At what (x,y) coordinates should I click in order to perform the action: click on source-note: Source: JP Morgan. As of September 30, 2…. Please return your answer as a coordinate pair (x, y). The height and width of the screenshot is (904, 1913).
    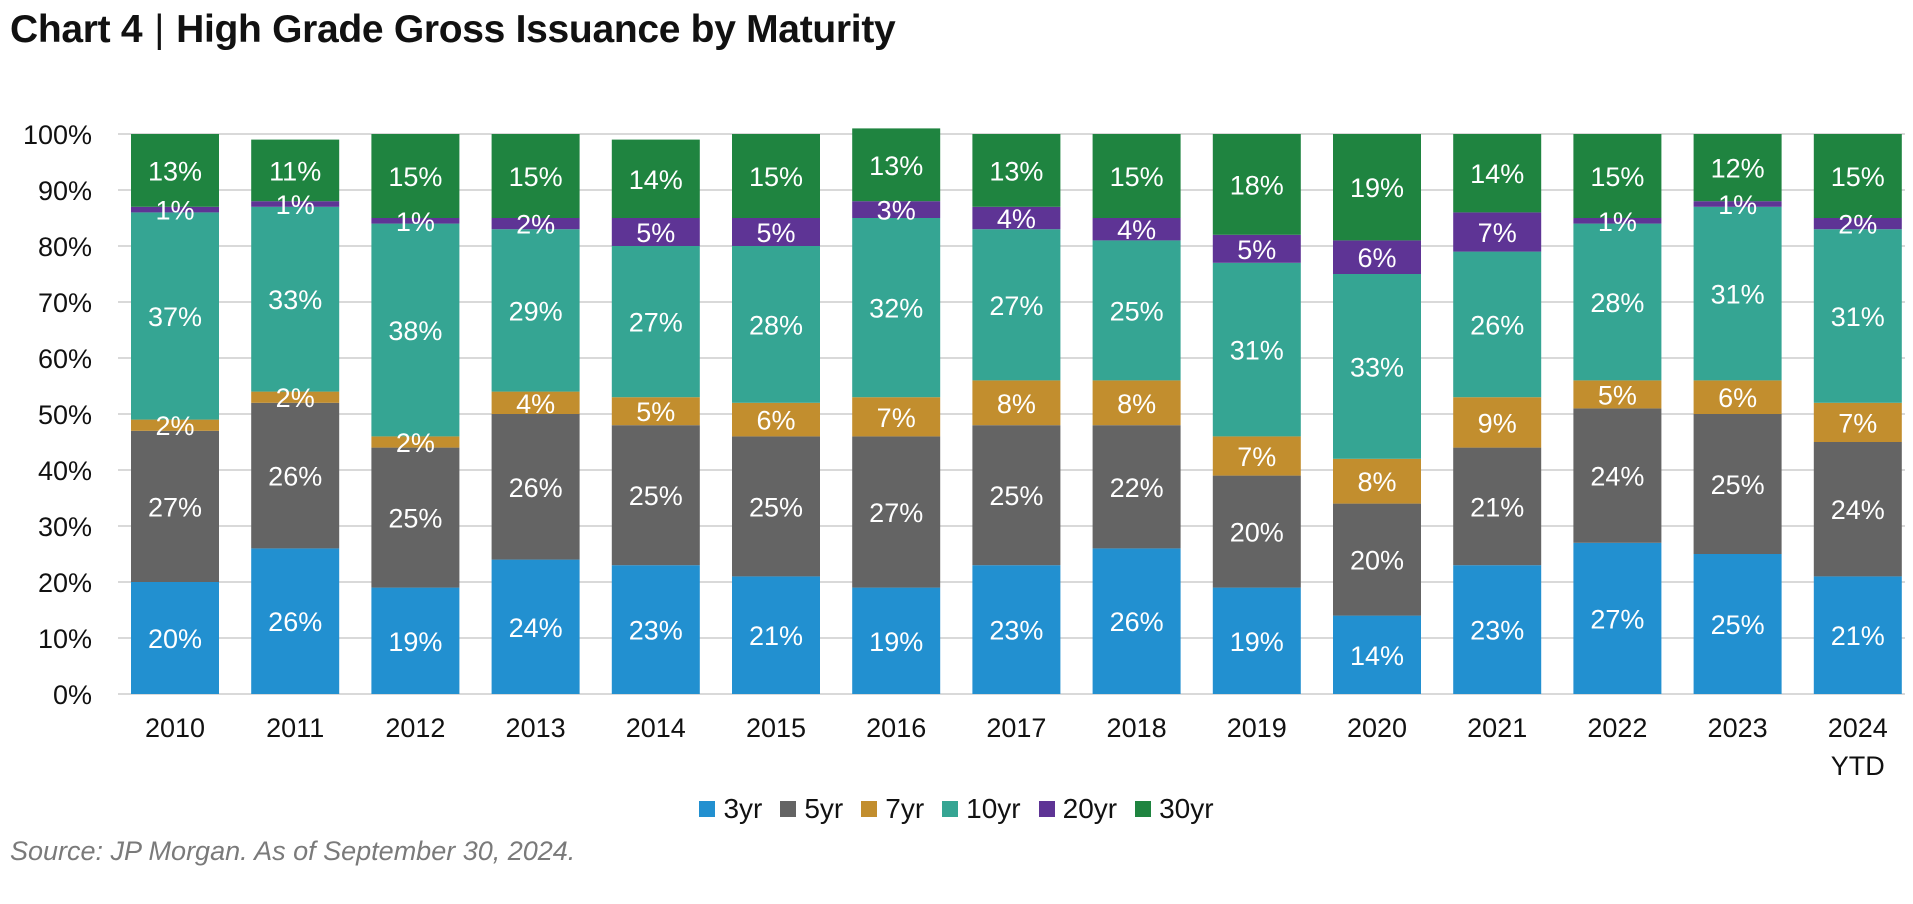
    Looking at the image, I should click on (293, 851).